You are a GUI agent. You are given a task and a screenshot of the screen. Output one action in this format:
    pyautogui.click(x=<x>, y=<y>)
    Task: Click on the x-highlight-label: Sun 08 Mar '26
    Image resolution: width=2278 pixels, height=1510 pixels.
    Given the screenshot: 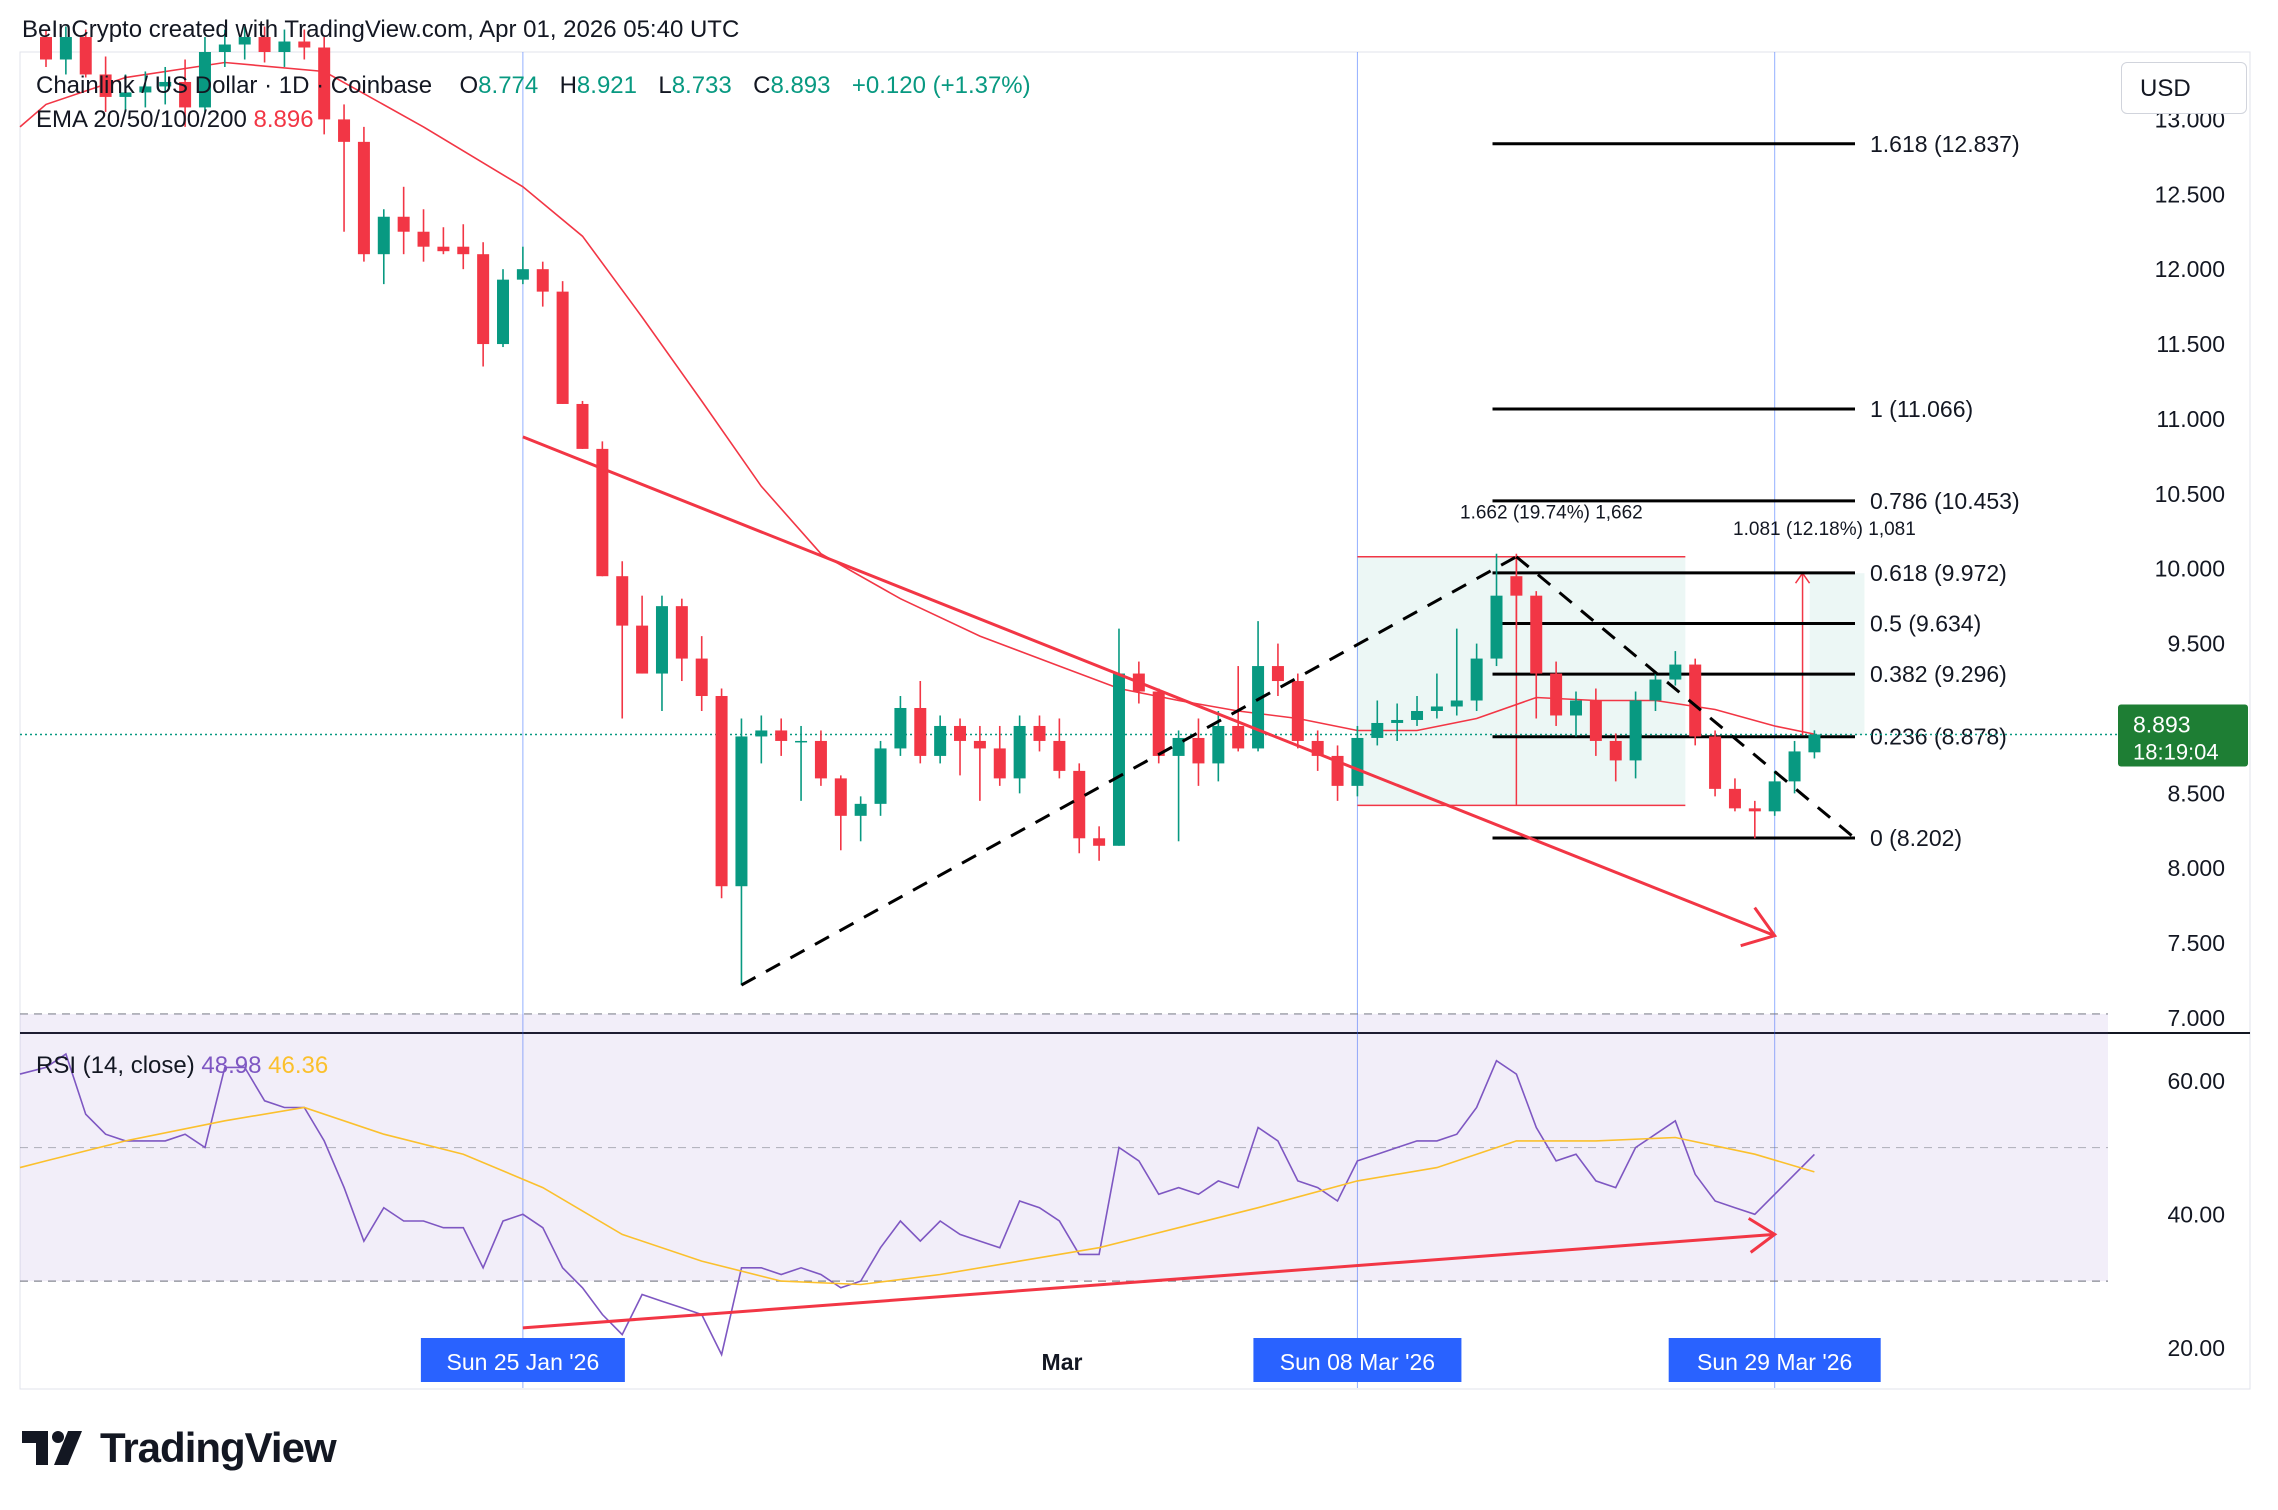 What is the action you would take?
    pyautogui.click(x=1357, y=1362)
    